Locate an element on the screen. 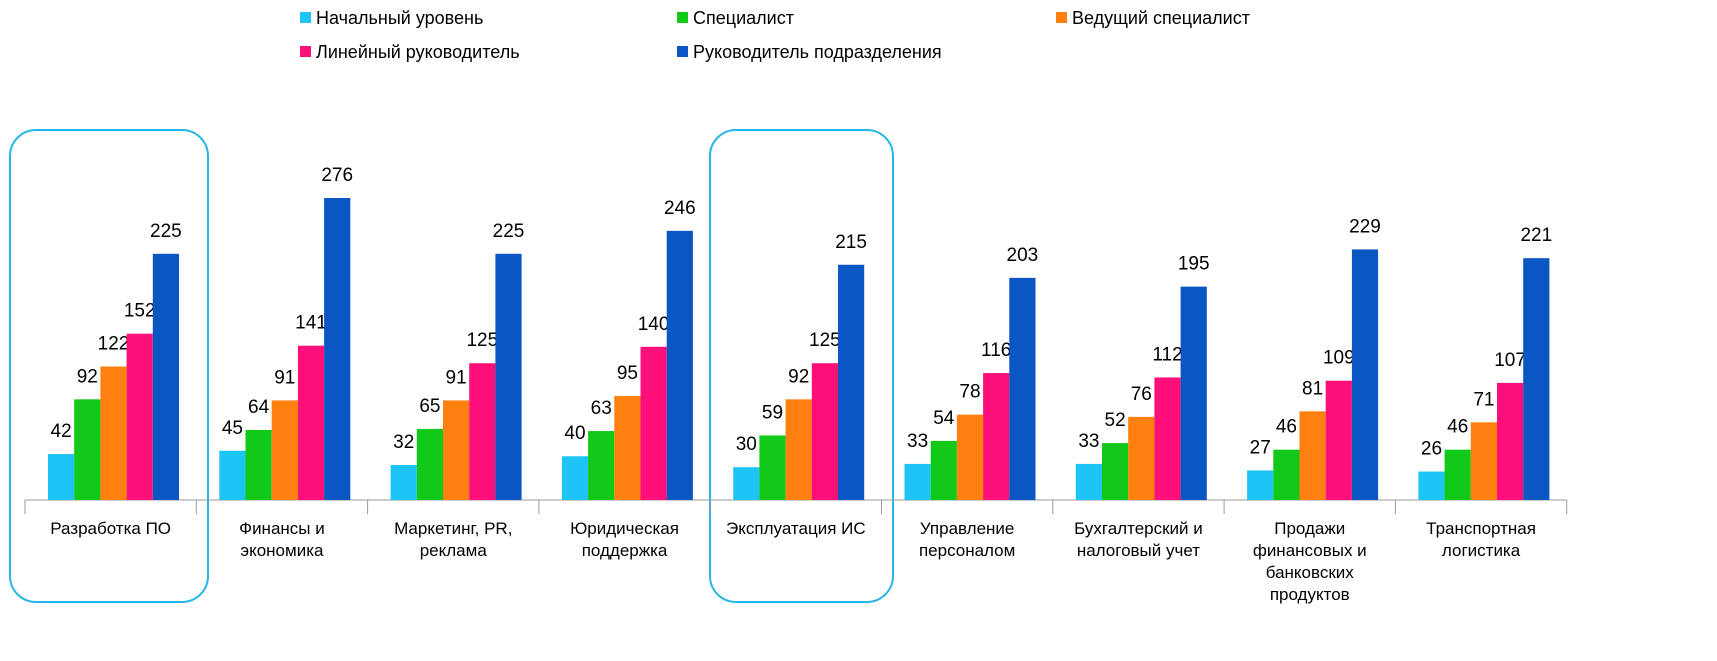 Image resolution: width=1717 pixels, height=661 pixels. x-tick-label: Эксплуатация ИС is located at coordinates (796, 528).